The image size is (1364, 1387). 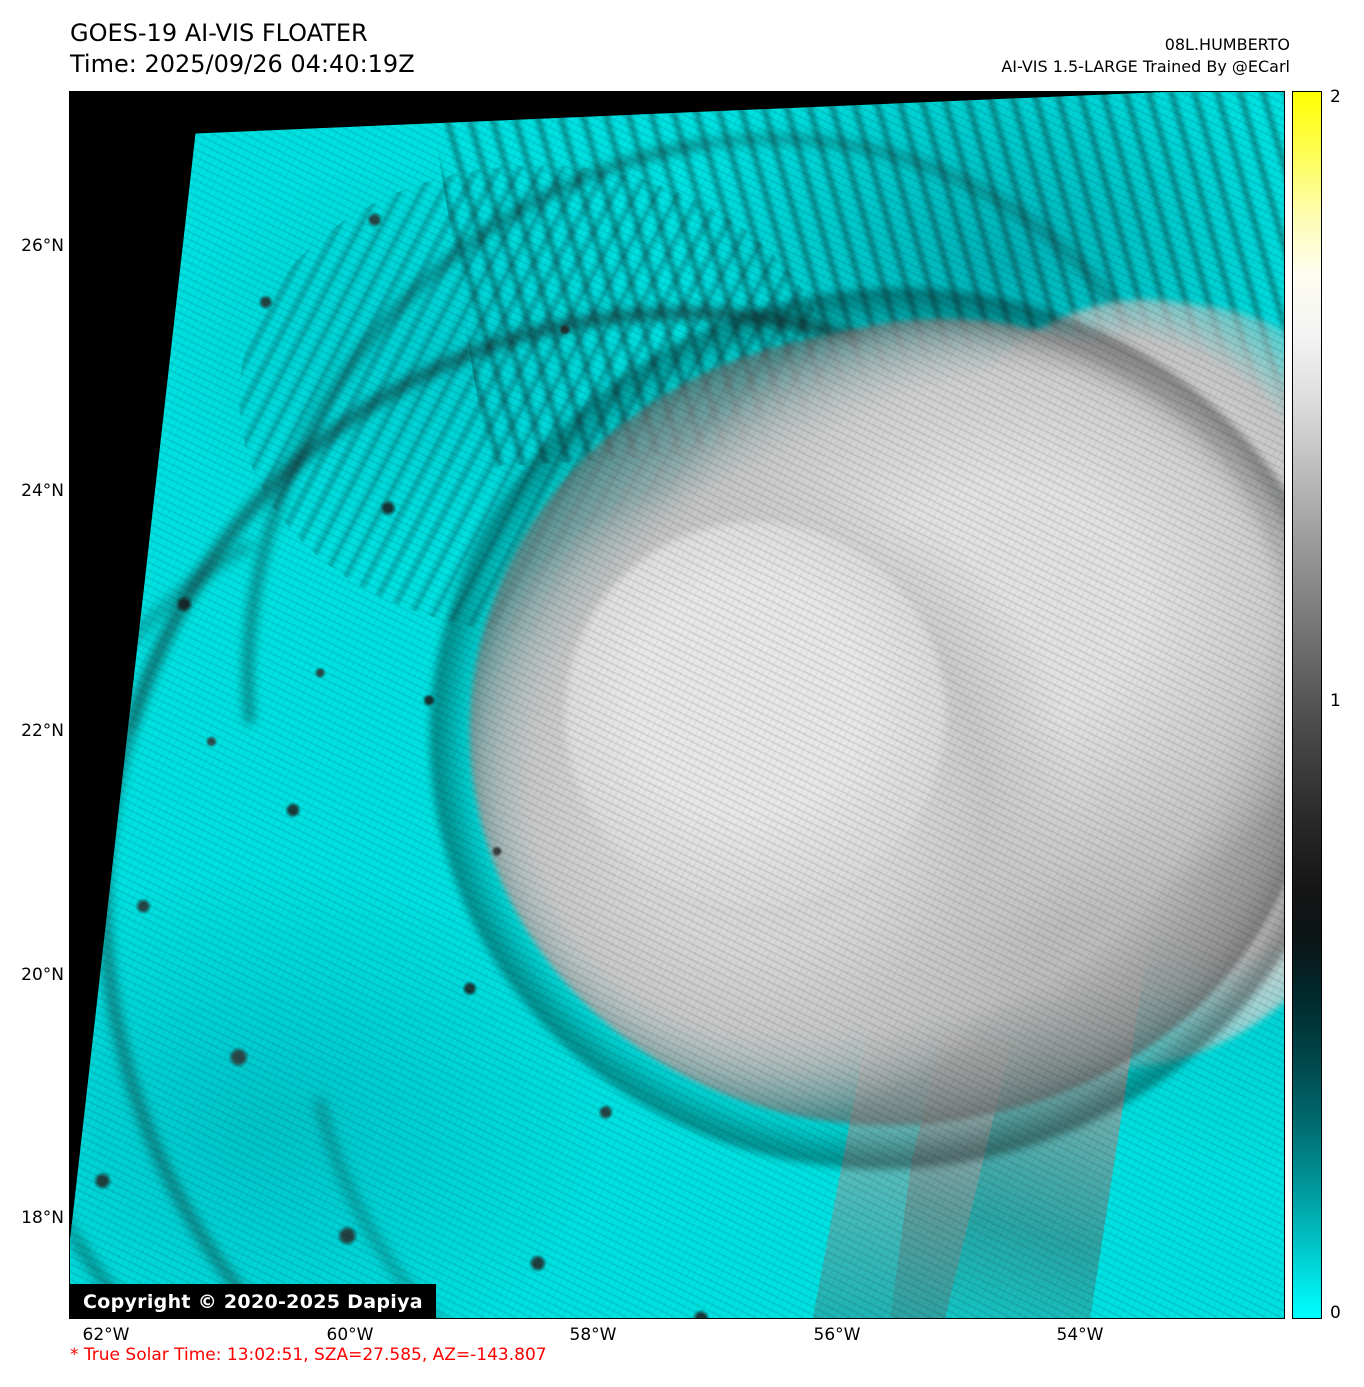 What do you see at coordinates (253, 1301) in the screenshot?
I see `copyright-banner: Copyright © 2020-2025 Dapiya` at bounding box center [253, 1301].